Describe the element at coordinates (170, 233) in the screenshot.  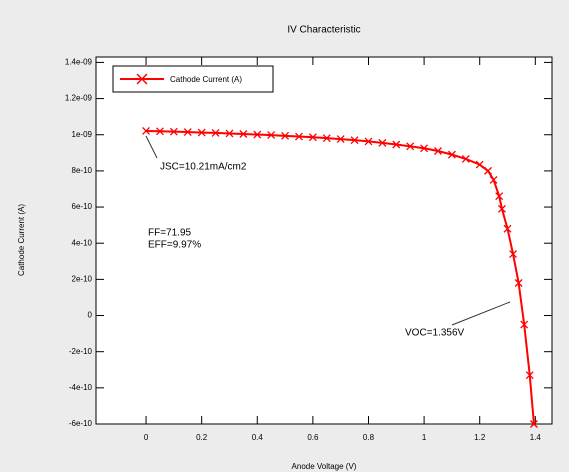
I see `annotation: FF=71.95` at that location.